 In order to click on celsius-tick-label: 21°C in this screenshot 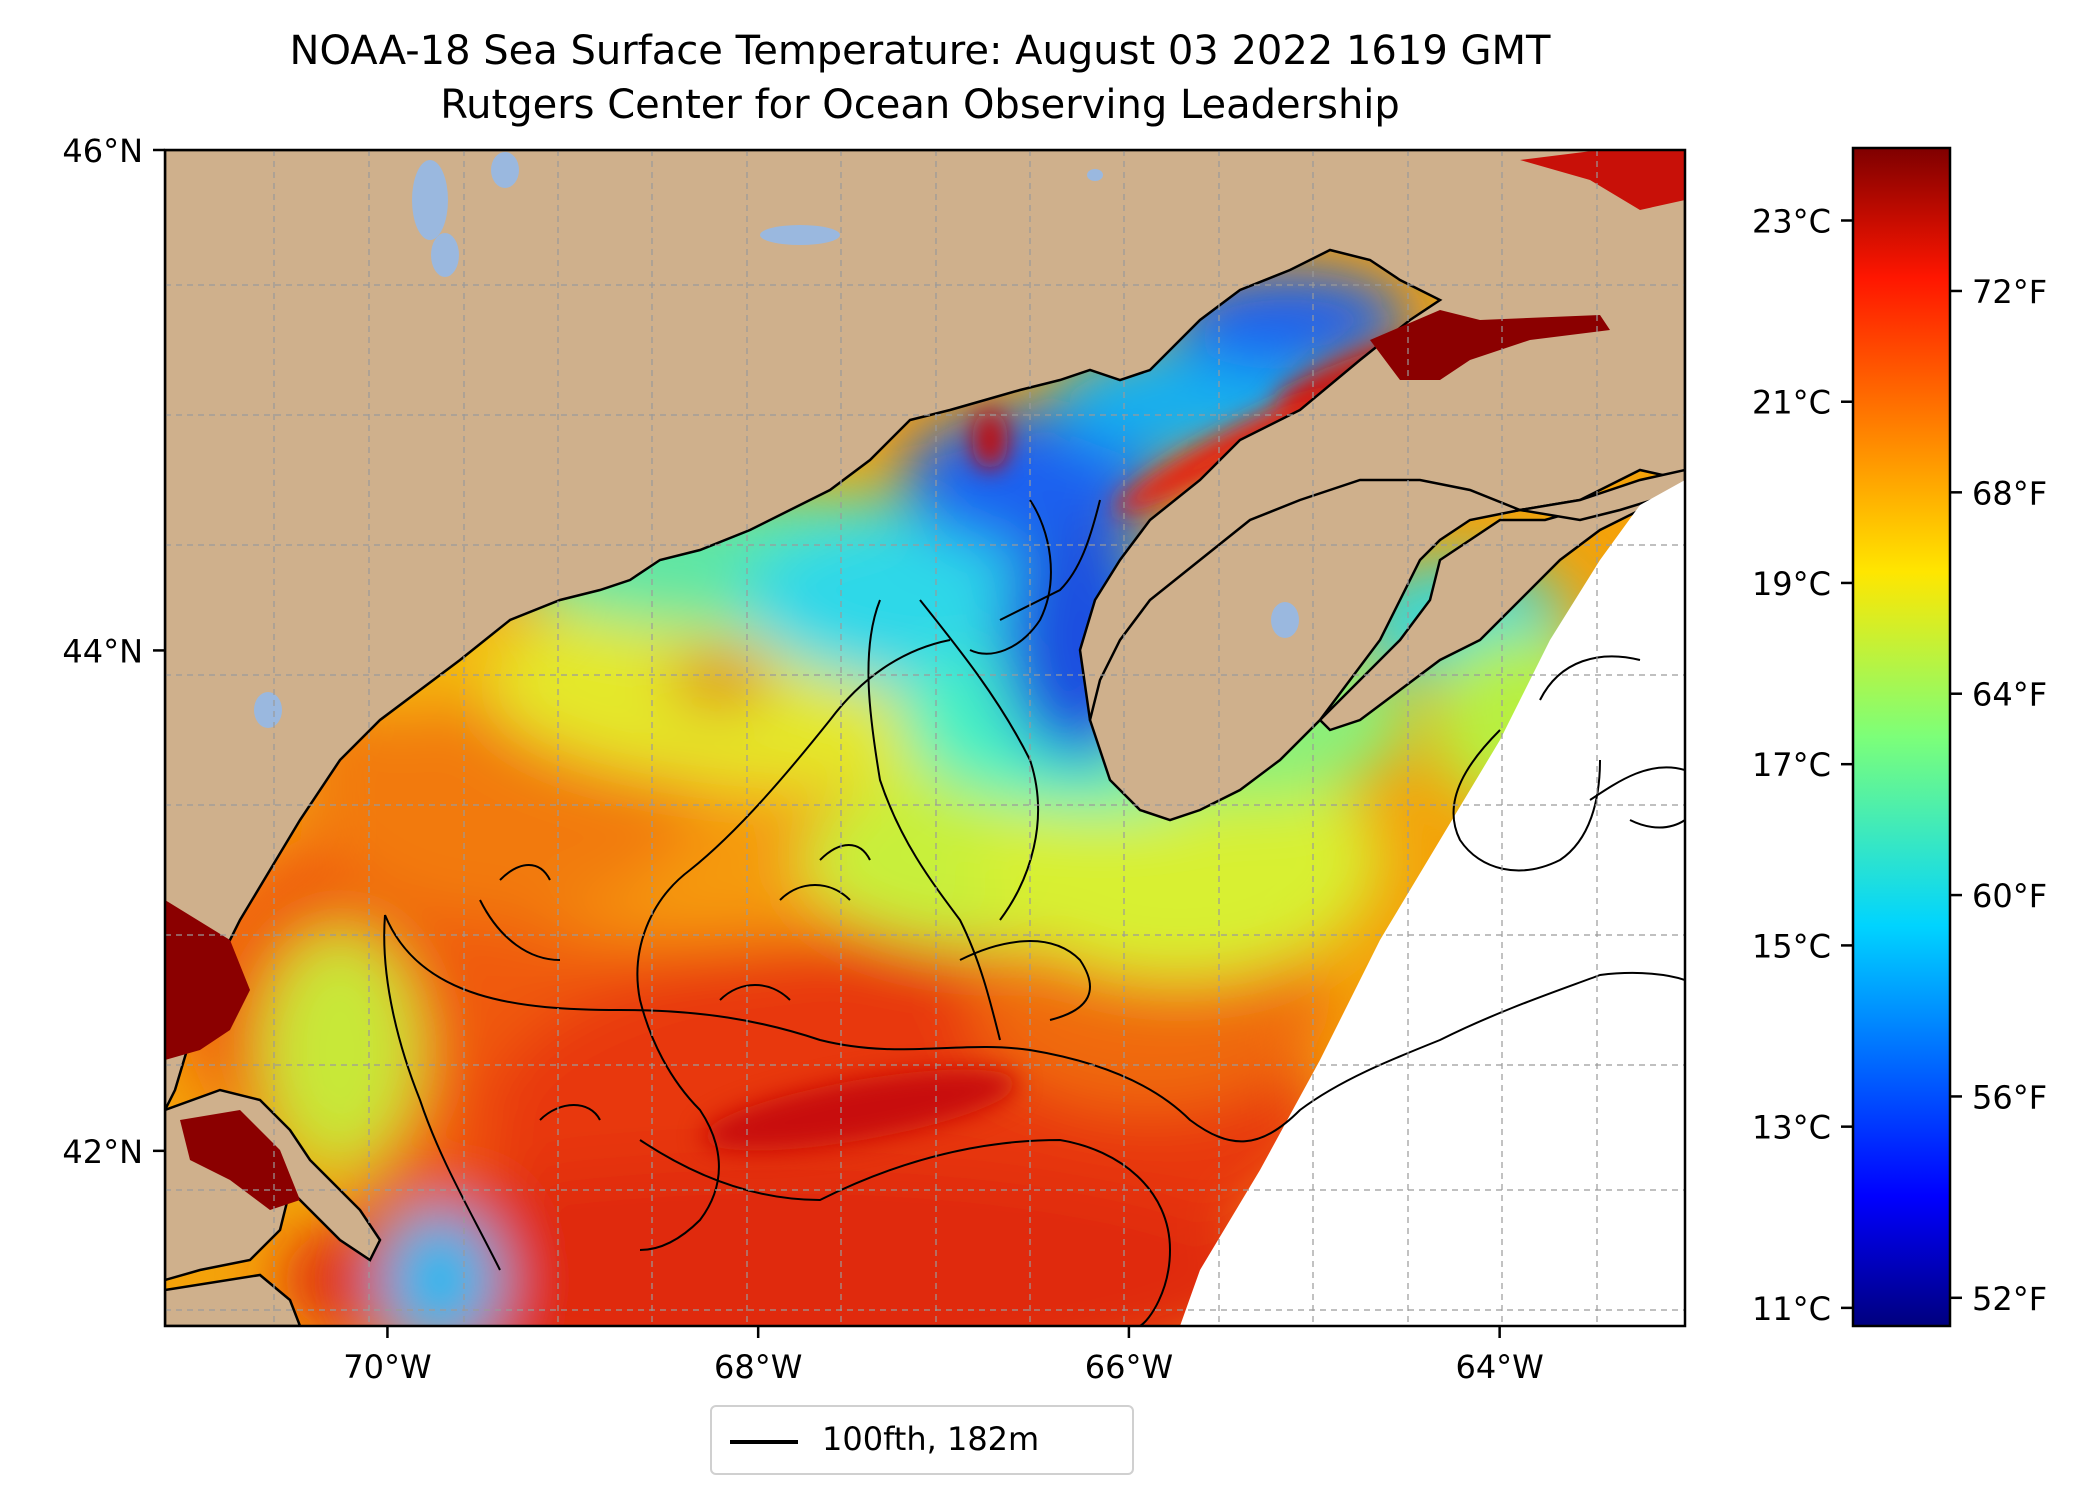, I will do `click(1791, 403)`.